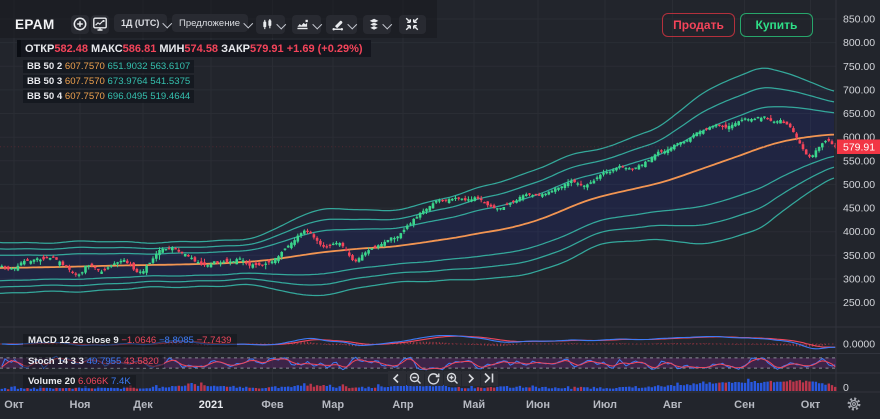 This screenshot has width=880, height=419. What do you see at coordinates (272, 405) in the screenshot?
I see `svg-text: Фев` at bounding box center [272, 405].